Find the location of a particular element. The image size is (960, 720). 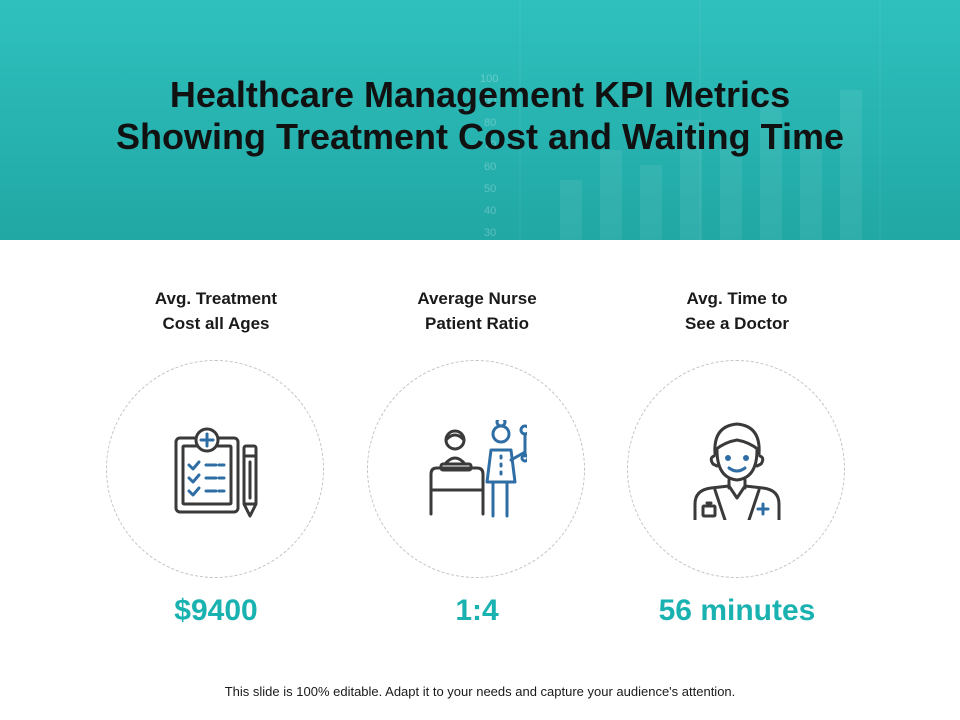

kpi-treatment-cost: Avg. Treatment Cost all Ages is located at coordinates (216, 456).